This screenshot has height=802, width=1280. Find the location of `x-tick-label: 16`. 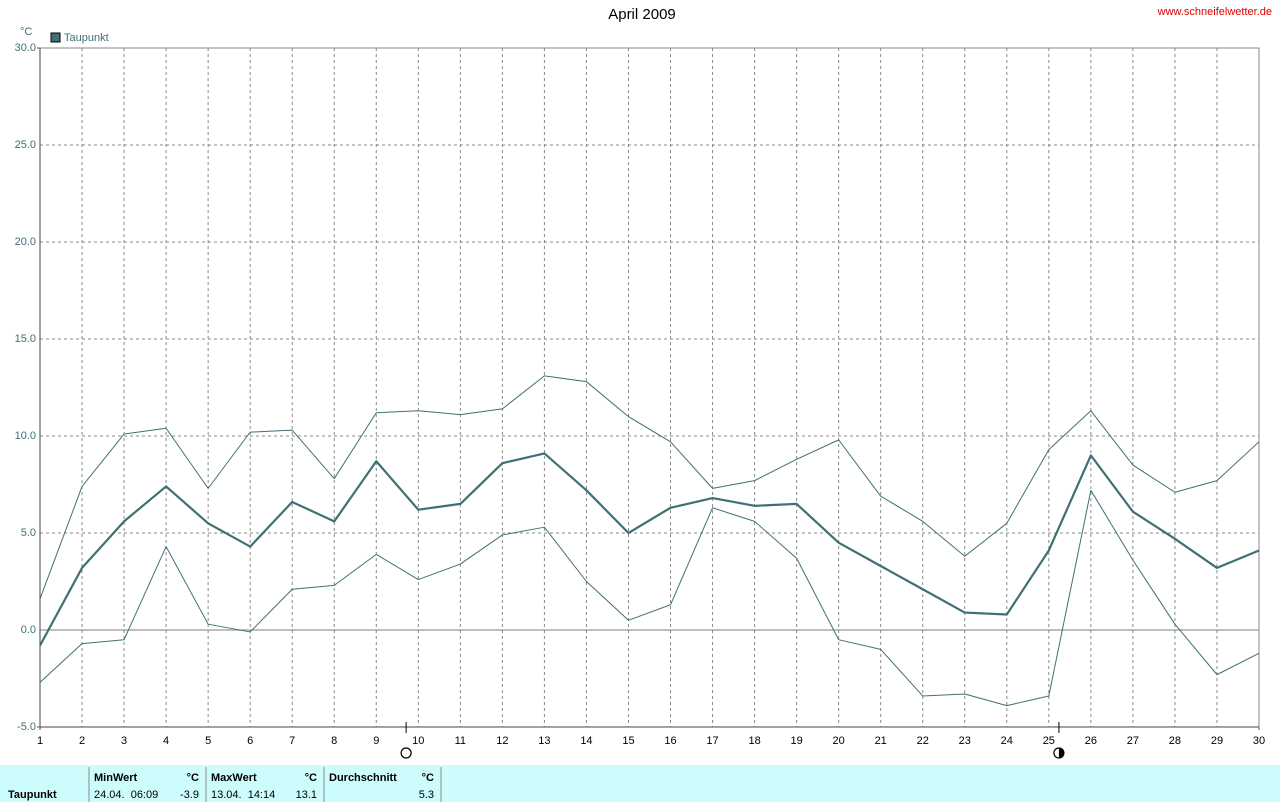

x-tick-label: 16 is located at coordinates (670, 741).